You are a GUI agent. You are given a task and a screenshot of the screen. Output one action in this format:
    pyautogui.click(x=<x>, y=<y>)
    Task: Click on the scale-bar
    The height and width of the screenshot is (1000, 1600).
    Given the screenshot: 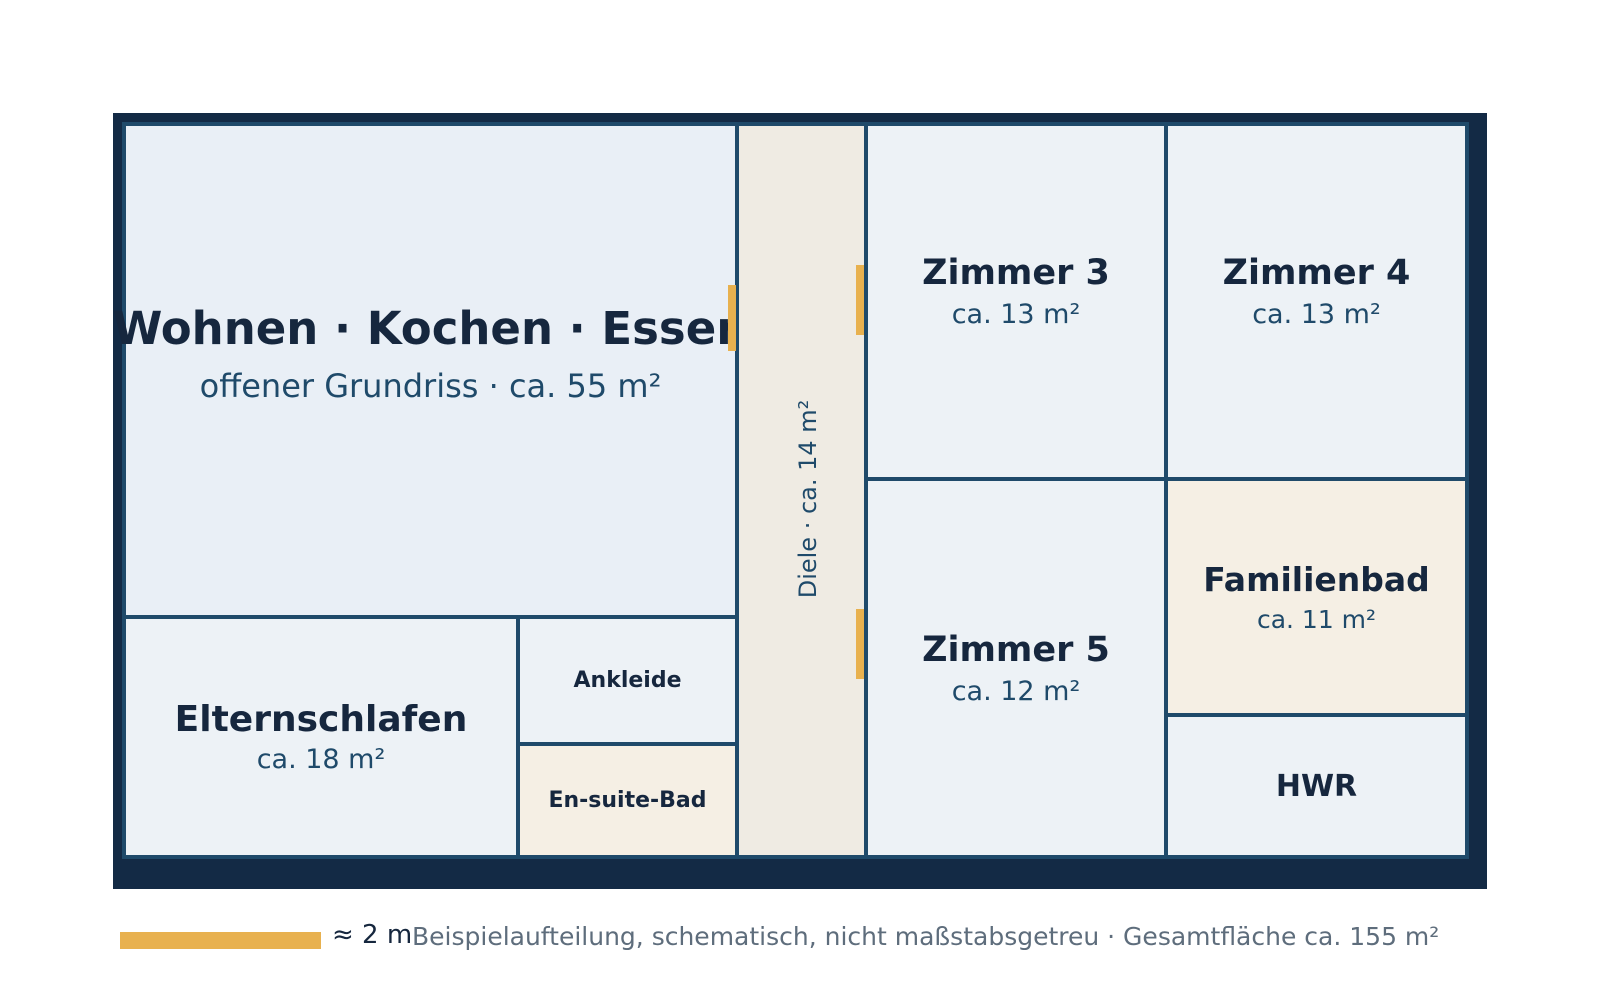 What is the action you would take?
    pyautogui.click(x=220, y=940)
    